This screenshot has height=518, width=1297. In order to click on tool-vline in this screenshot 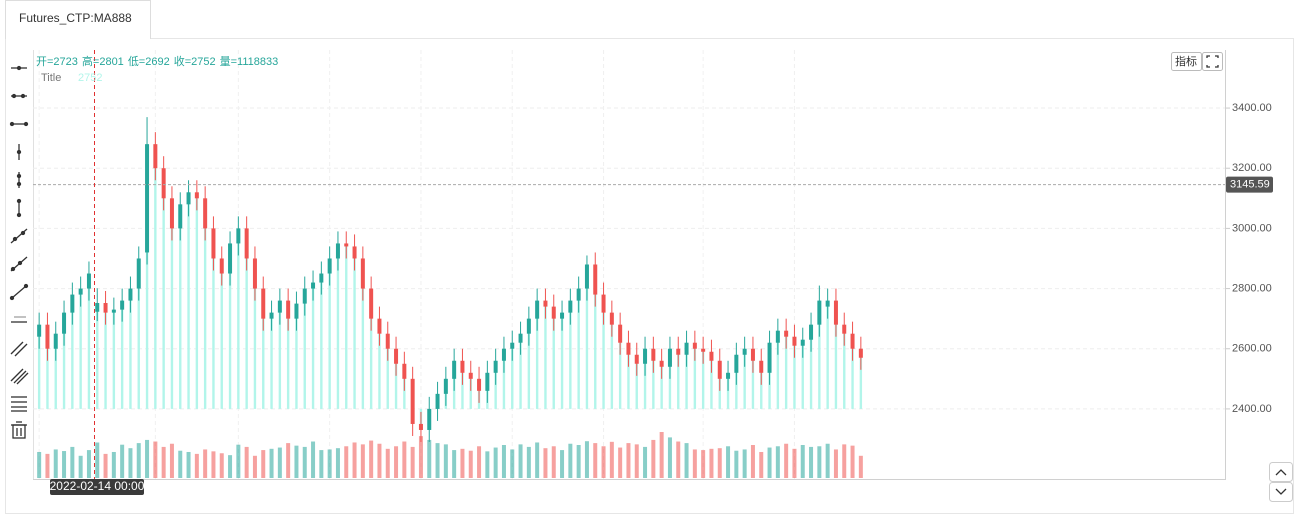, I will do `click(19, 152)`.